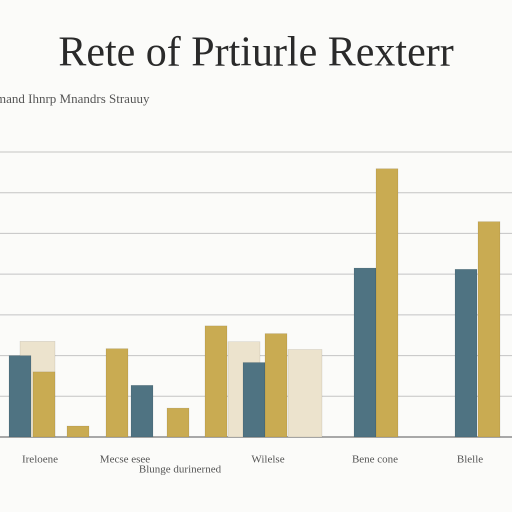 Image resolution: width=512 pixels, height=512 pixels. Describe the element at coordinates (125, 460) in the screenshot. I see `x-tick-label: Mecse esee` at that location.